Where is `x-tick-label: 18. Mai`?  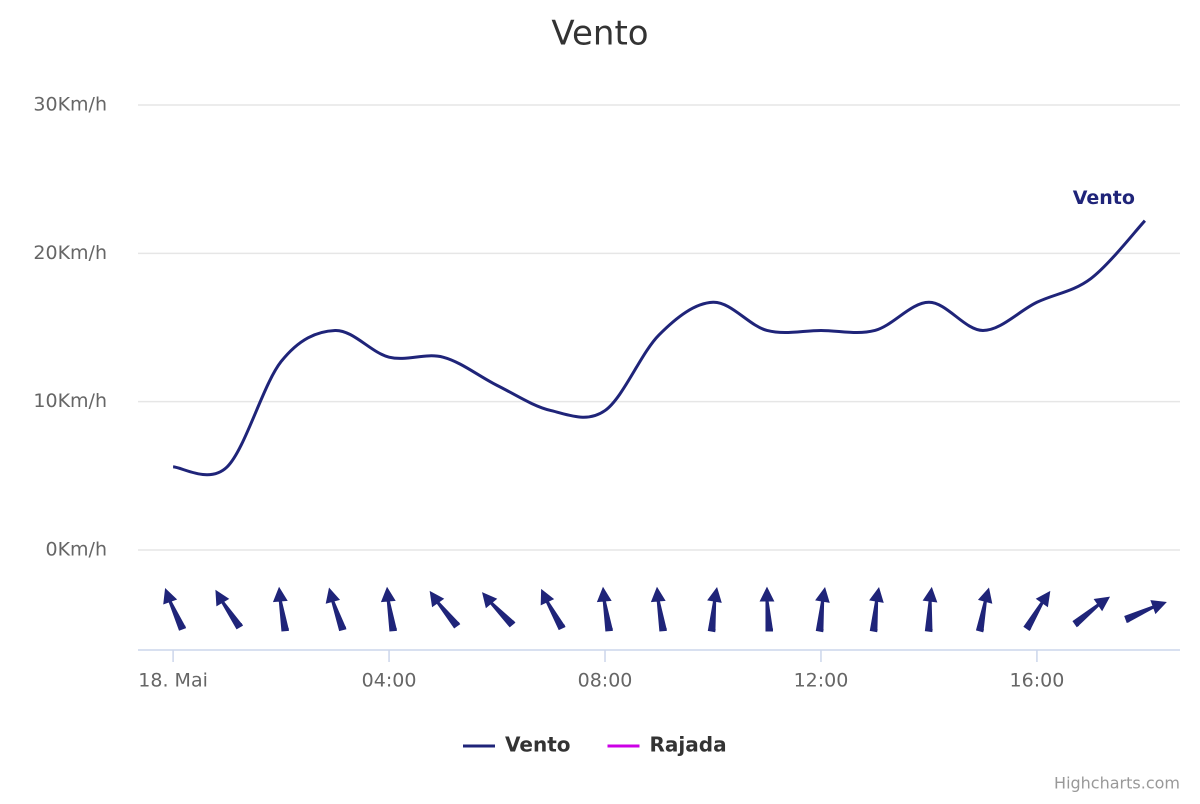 x-tick-label: 18. Mai is located at coordinates (173, 681).